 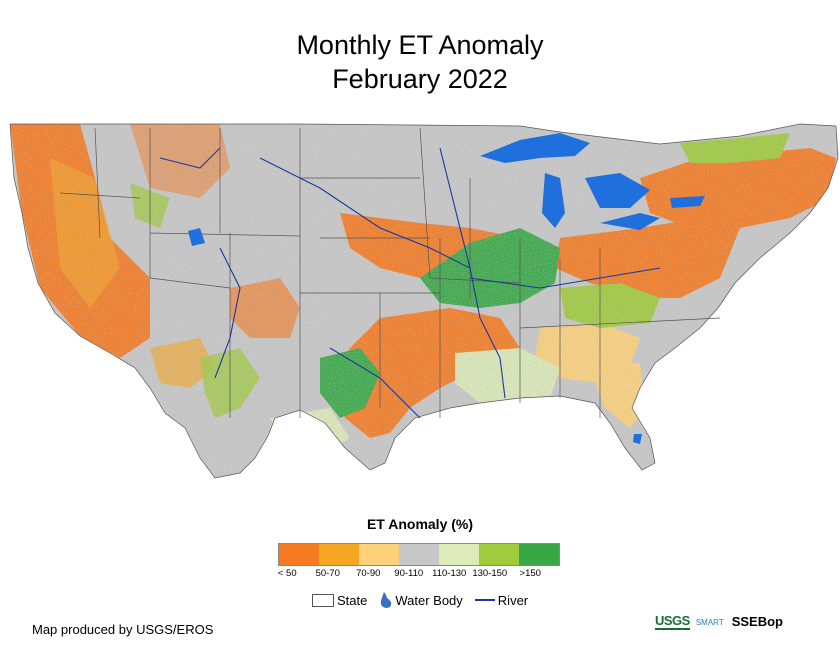 What do you see at coordinates (687, 202) in the screenshot?
I see `lake-ontario` at bounding box center [687, 202].